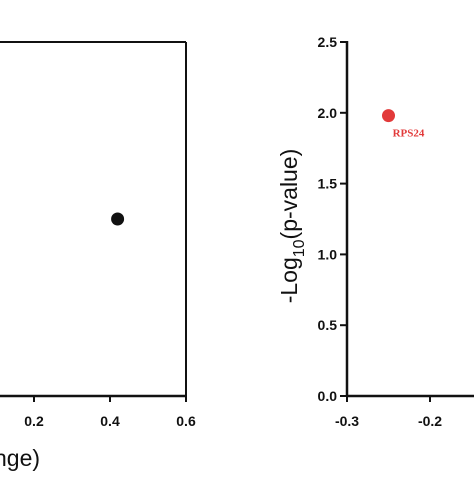  Describe the element at coordinates (388, 116) in the screenshot. I see `right-data-point` at that location.